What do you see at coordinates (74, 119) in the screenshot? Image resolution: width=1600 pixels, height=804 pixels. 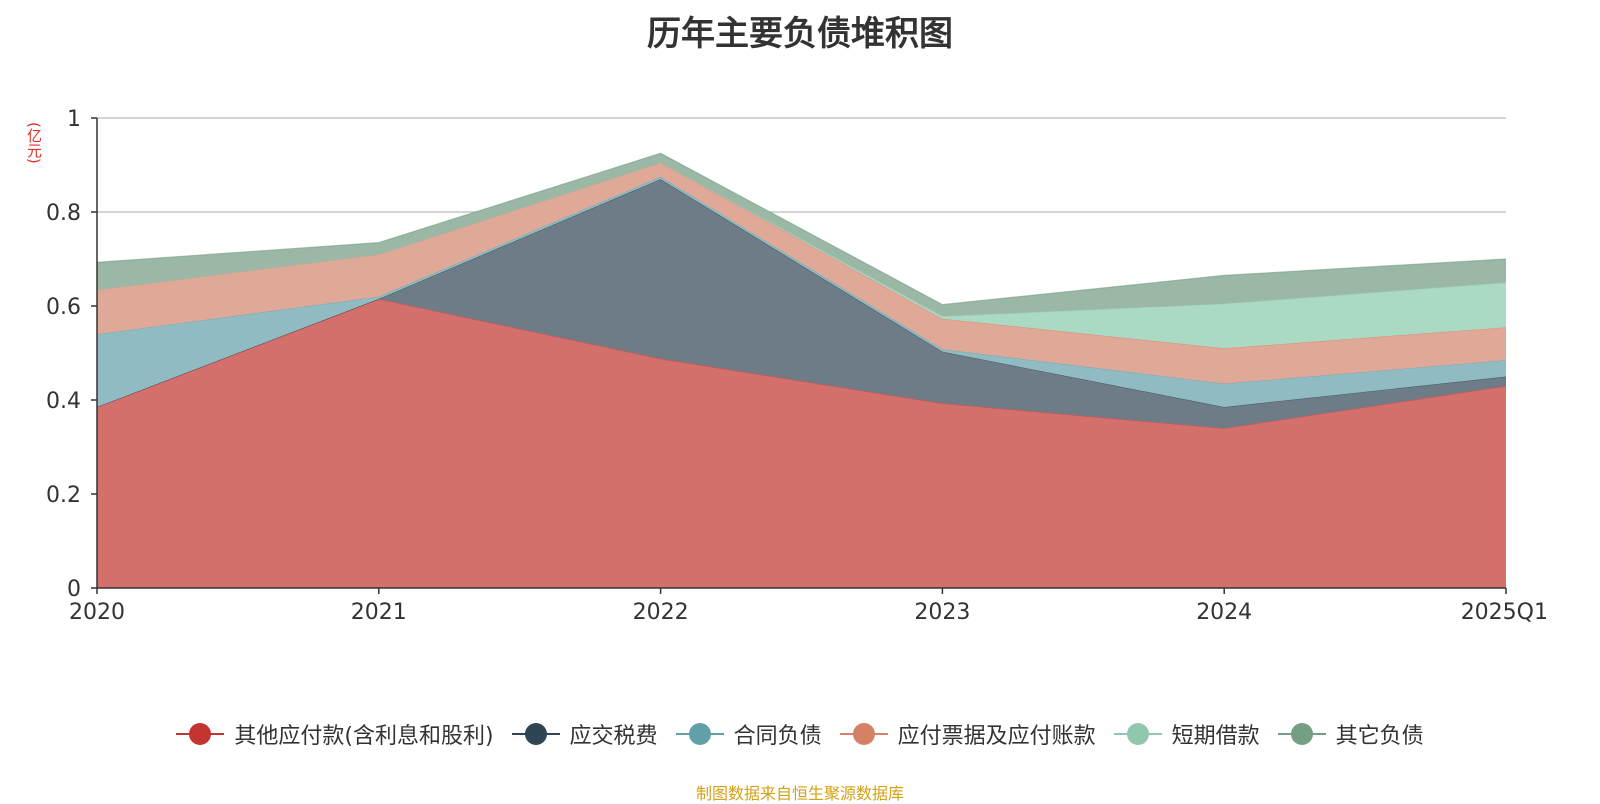 I see `y-tick-label: 1` at bounding box center [74, 119].